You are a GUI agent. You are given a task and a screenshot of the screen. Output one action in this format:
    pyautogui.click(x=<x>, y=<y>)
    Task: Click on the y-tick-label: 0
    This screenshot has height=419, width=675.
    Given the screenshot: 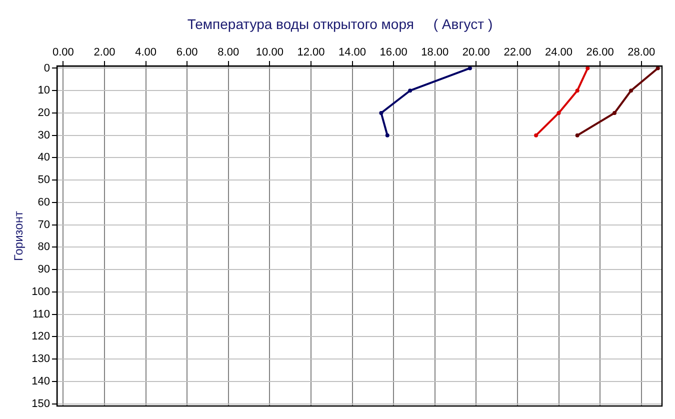 What is the action you would take?
    pyautogui.click(x=47, y=68)
    